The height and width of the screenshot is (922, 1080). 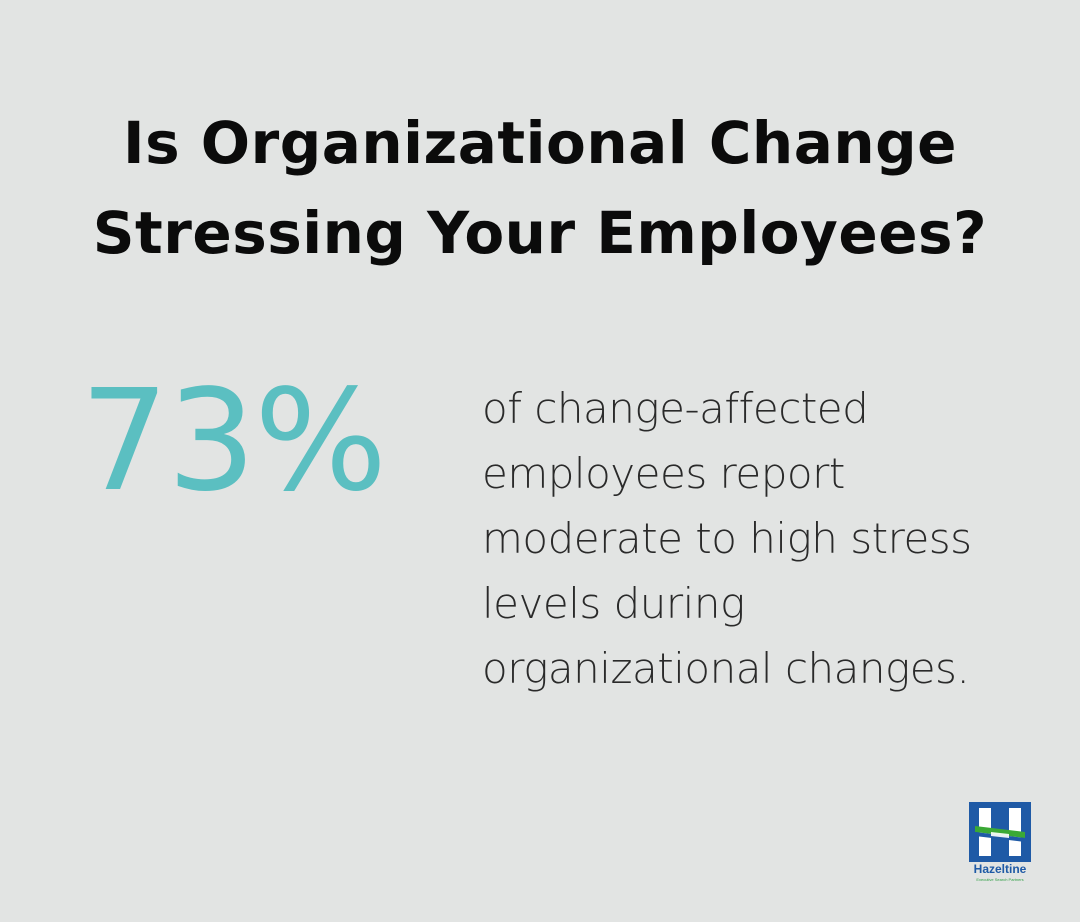 I want to click on logo-name: Hazeltine, so click(x=1000, y=869).